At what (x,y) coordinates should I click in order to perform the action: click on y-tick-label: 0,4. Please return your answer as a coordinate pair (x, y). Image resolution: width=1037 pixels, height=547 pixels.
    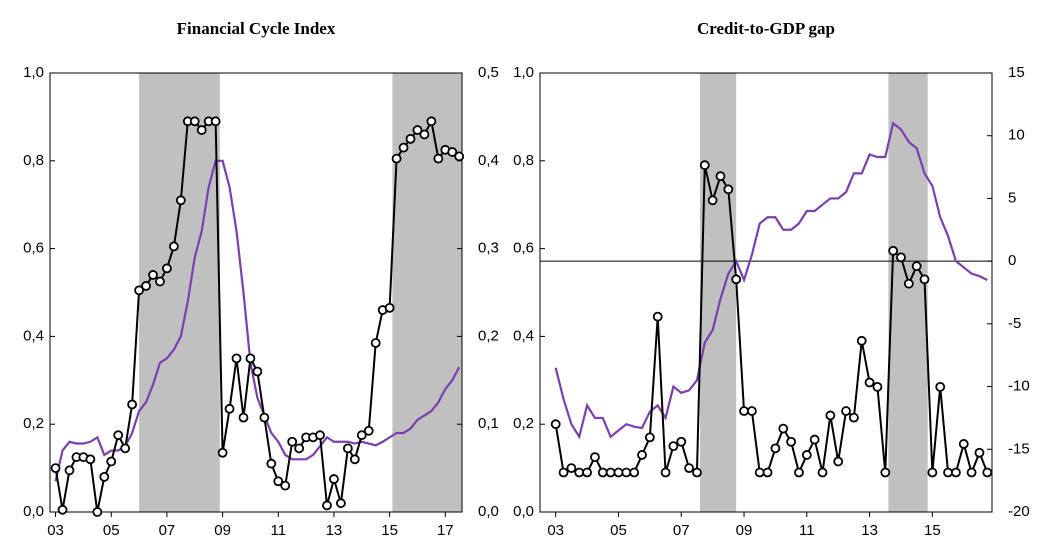
    Looking at the image, I should click on (33, 335).